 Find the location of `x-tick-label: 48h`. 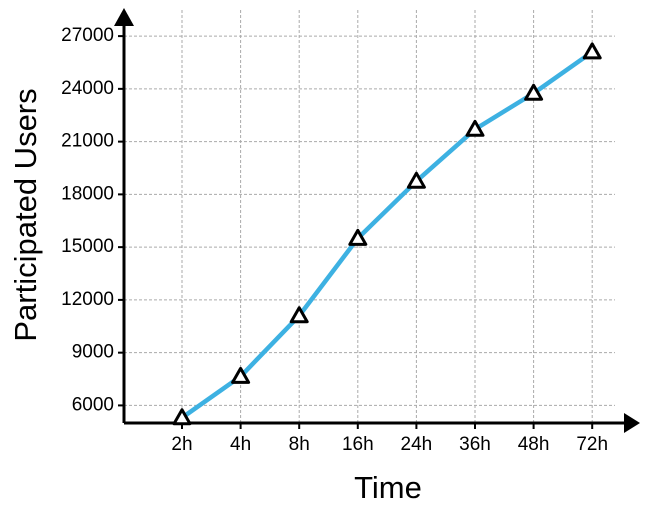

x-tick-label: 48h is located at coordinates (534, 444).